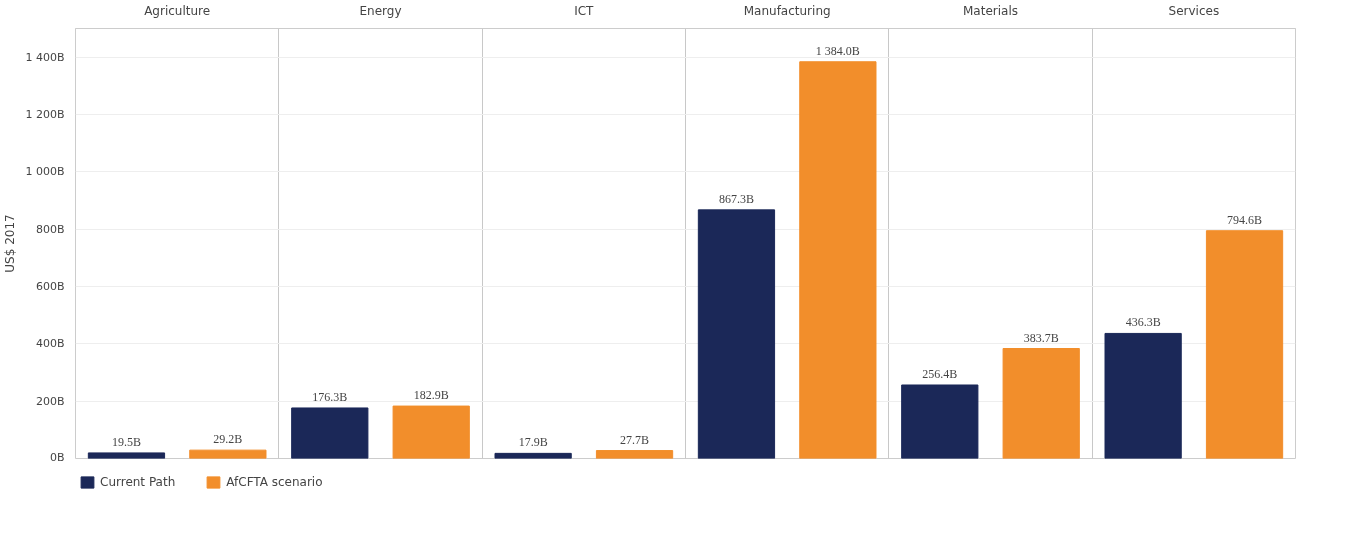  Describe the element at coordinates (50, 286) in the screenshot. I see `y-tick-label: 600B` at that location.